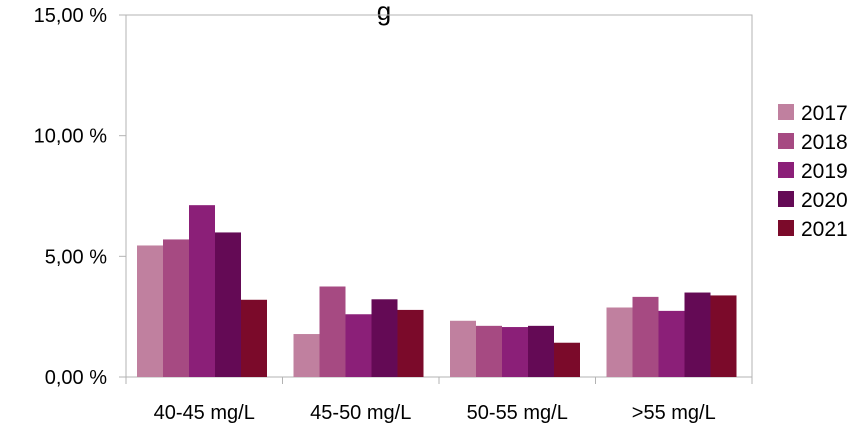  What do you see at coordinates (517, 413) in the screenshot?
I see `x-category-label: 50-55 mg/L` at bounding box center [517, 413].